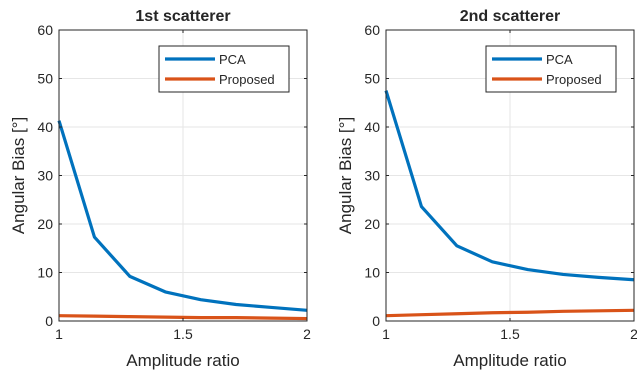  I want to click on chart-title: 2nd scatterer, so click(510, 16).